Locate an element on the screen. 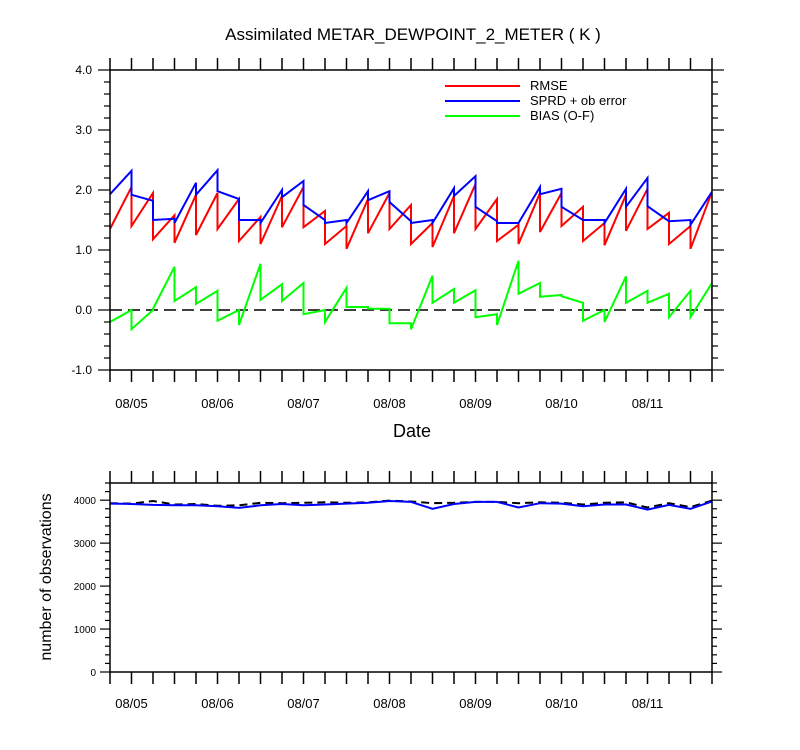 This screenshot has width=800, height=750. obs-y-tick-label: 2000 is located at coordinates (85, 587).